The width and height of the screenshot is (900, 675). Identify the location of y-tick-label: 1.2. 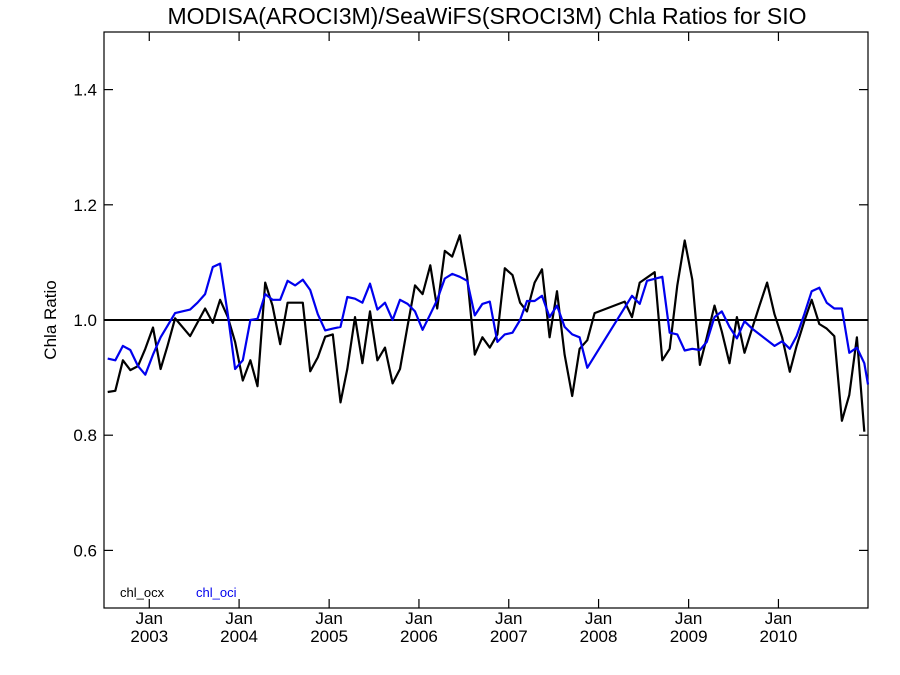
(85, 205).